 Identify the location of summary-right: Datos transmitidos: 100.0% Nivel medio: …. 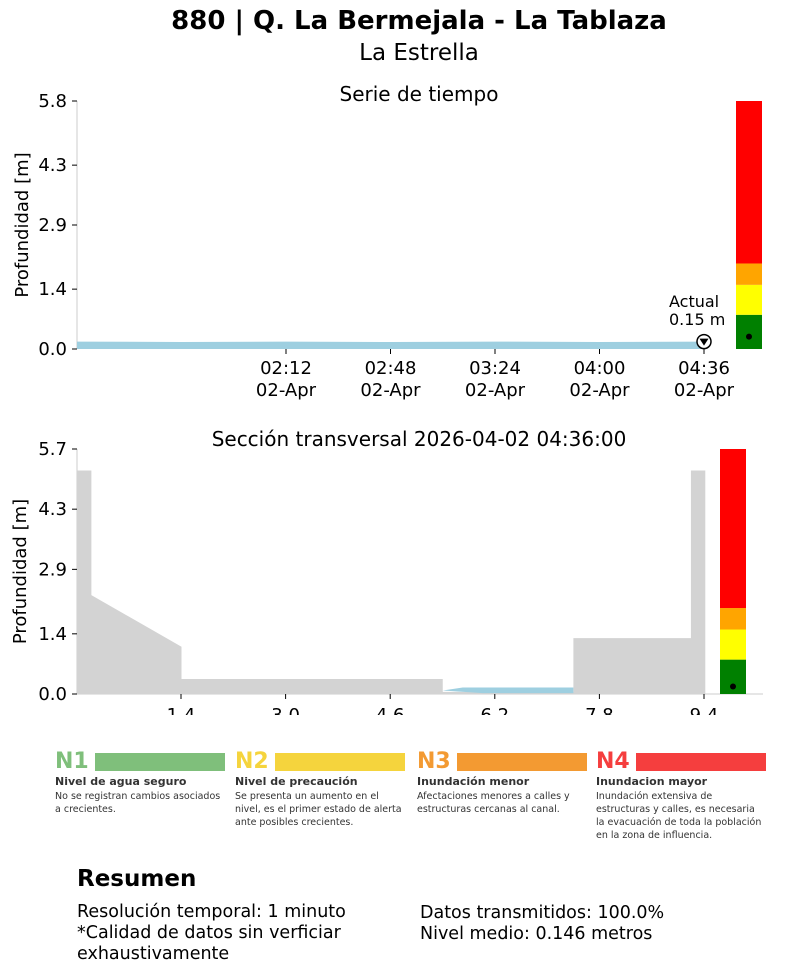
(580, 924).